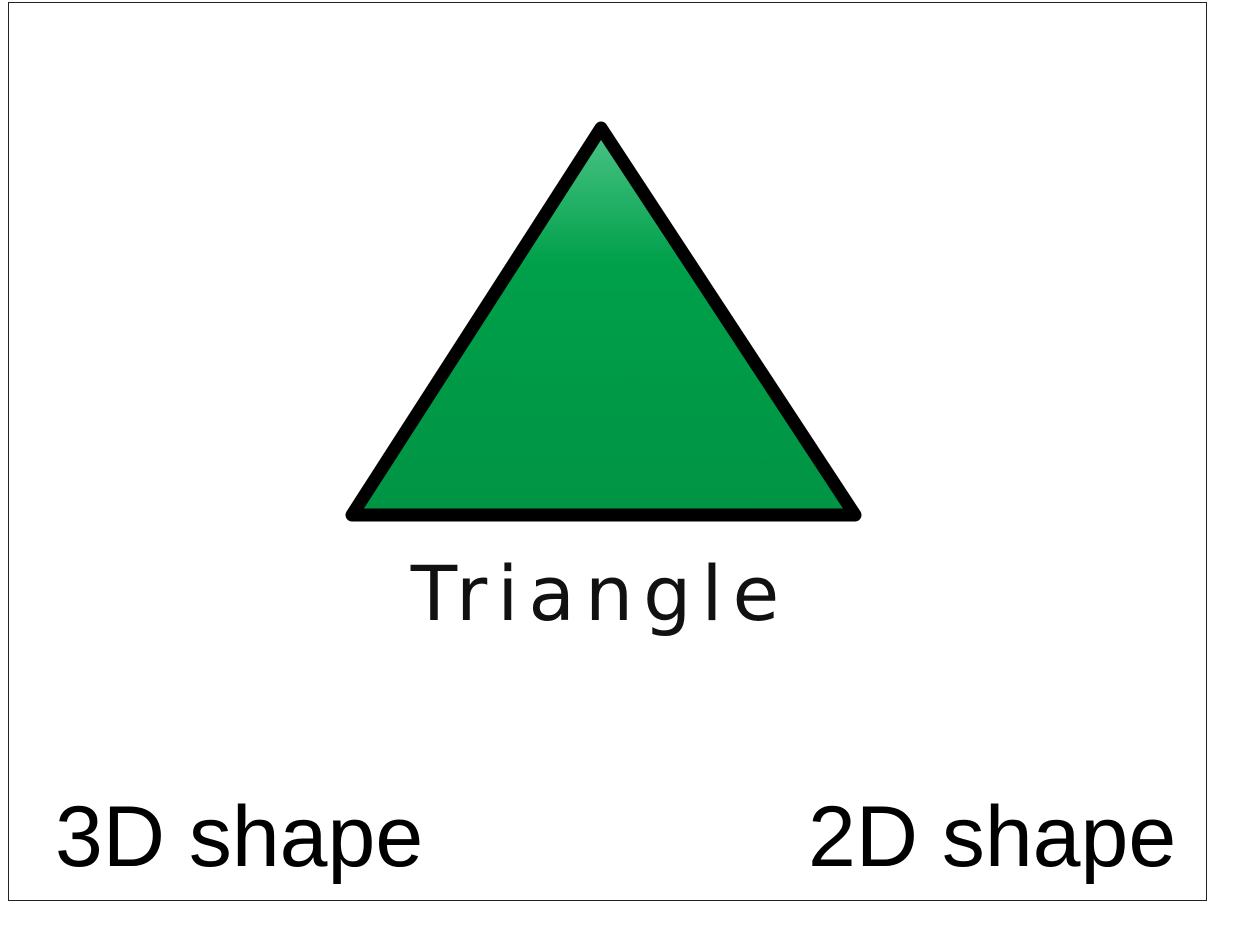 The width and height of the screenshot is (1260, 947). Describe the element at coordinates (992, 837) in the screenshot. I see `answer-2d-shape: 2D shape` at that location.